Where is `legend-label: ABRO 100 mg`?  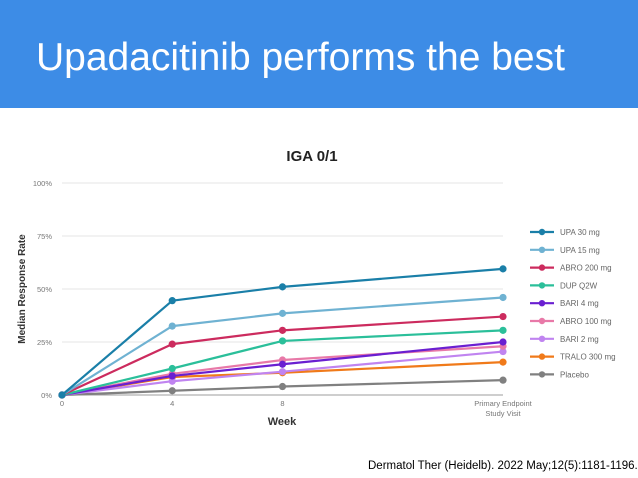
legend-label: ABRO 100 mg is located at coordinates (586, 321).